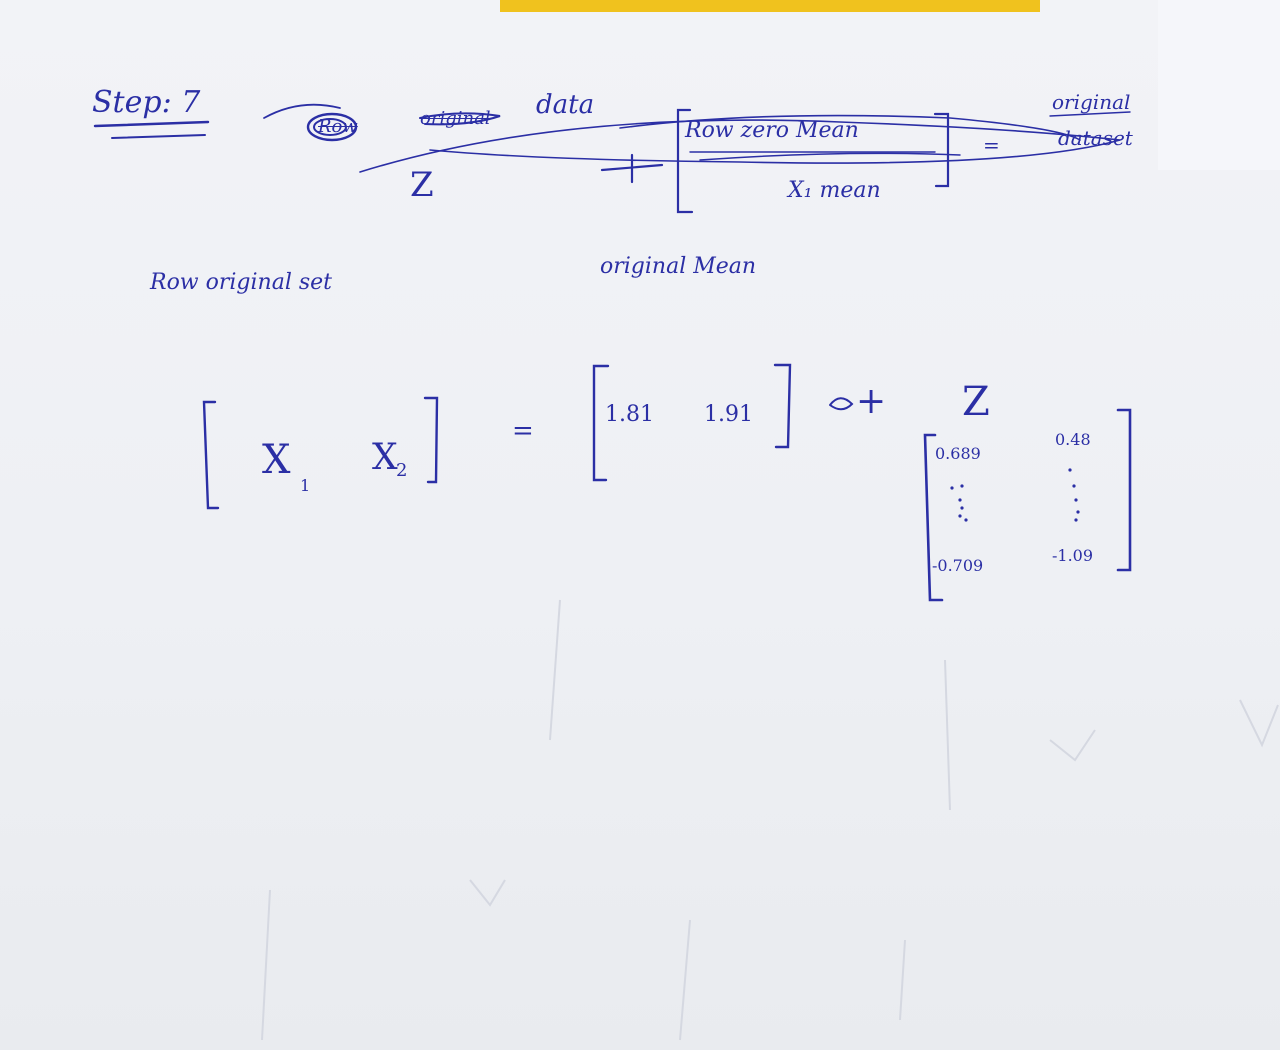 Image resolution: width=1280 pixels, height=1050 pixels. What do you see at coordinates (629, 414) in the screenshot?
I see `mean-value-1: 1.81` at bounding box center [629, 414].